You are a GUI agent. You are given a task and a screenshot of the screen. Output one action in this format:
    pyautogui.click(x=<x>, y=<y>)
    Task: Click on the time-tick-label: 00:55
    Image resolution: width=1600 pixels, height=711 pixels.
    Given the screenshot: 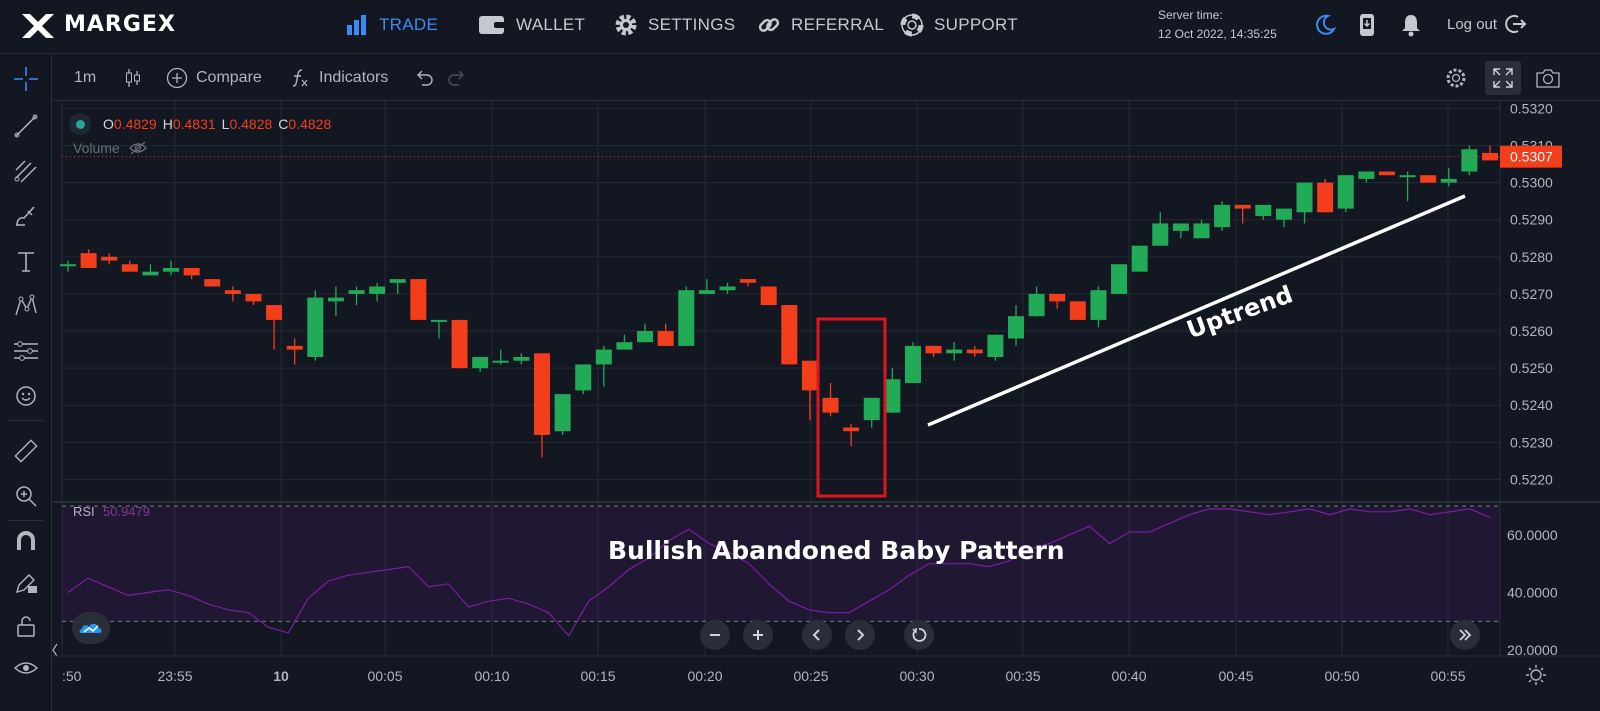 What is the action you would take?
    pyautogui.click(x=1447, y=676)
    